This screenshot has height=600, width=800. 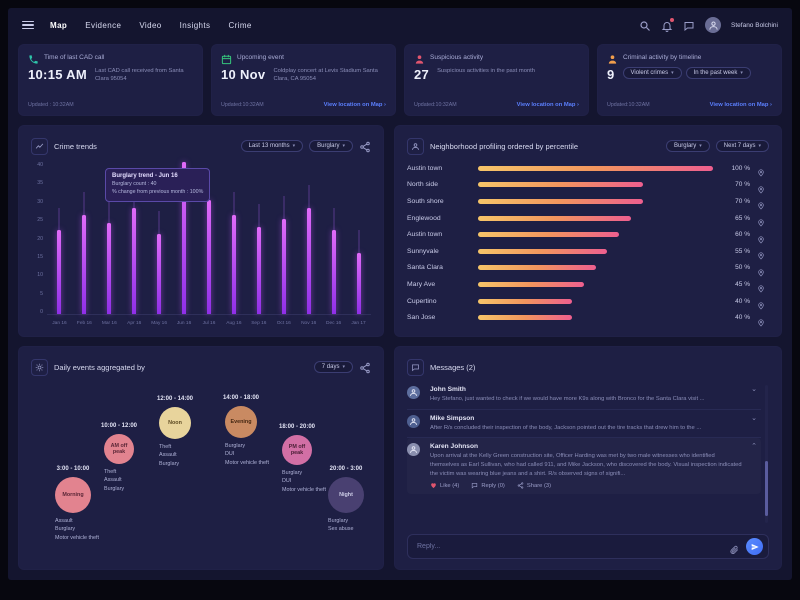 I want to click on menu-icon, so click(x=28, y=25).